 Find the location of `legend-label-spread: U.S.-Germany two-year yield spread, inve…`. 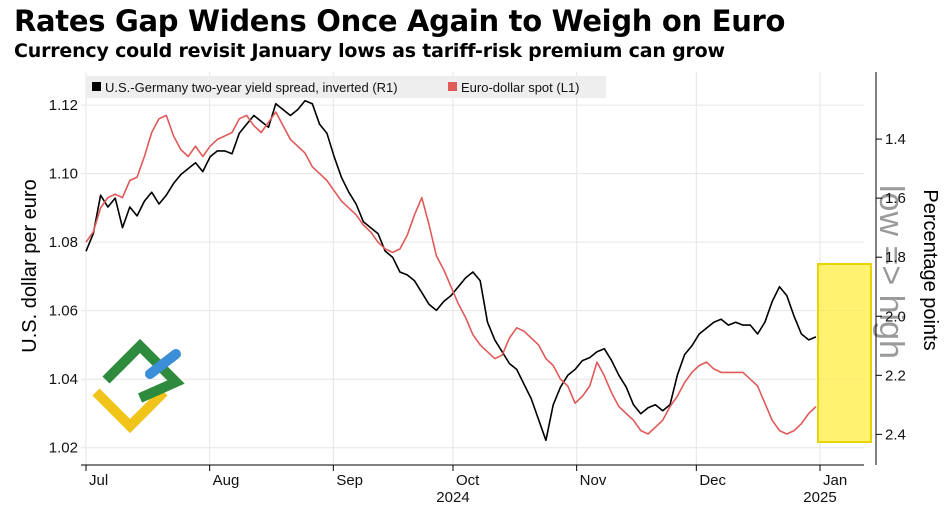

legend-label-spread: U.S.-Germany two-year yield spread, inve… is located at coordinates (251, 87).